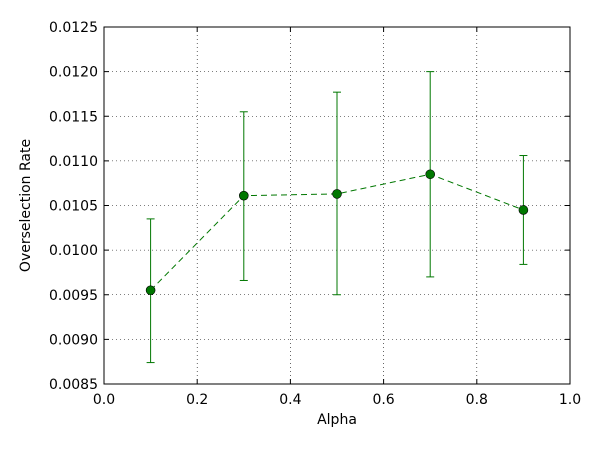 This screenshot has width=600, height=450. What do you see at coordinates (477, 400) in the screenshot?
I see `x-tick-label: 0.8` at bounding box center [477, 400].